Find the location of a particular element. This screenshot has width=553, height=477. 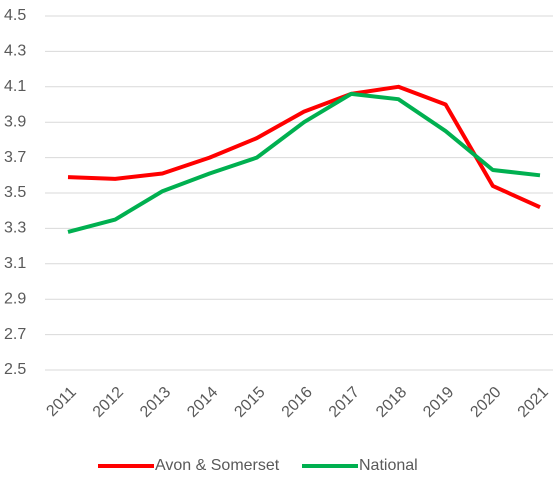

x-tick-label: 2013 is located at coordinates (155, 402).